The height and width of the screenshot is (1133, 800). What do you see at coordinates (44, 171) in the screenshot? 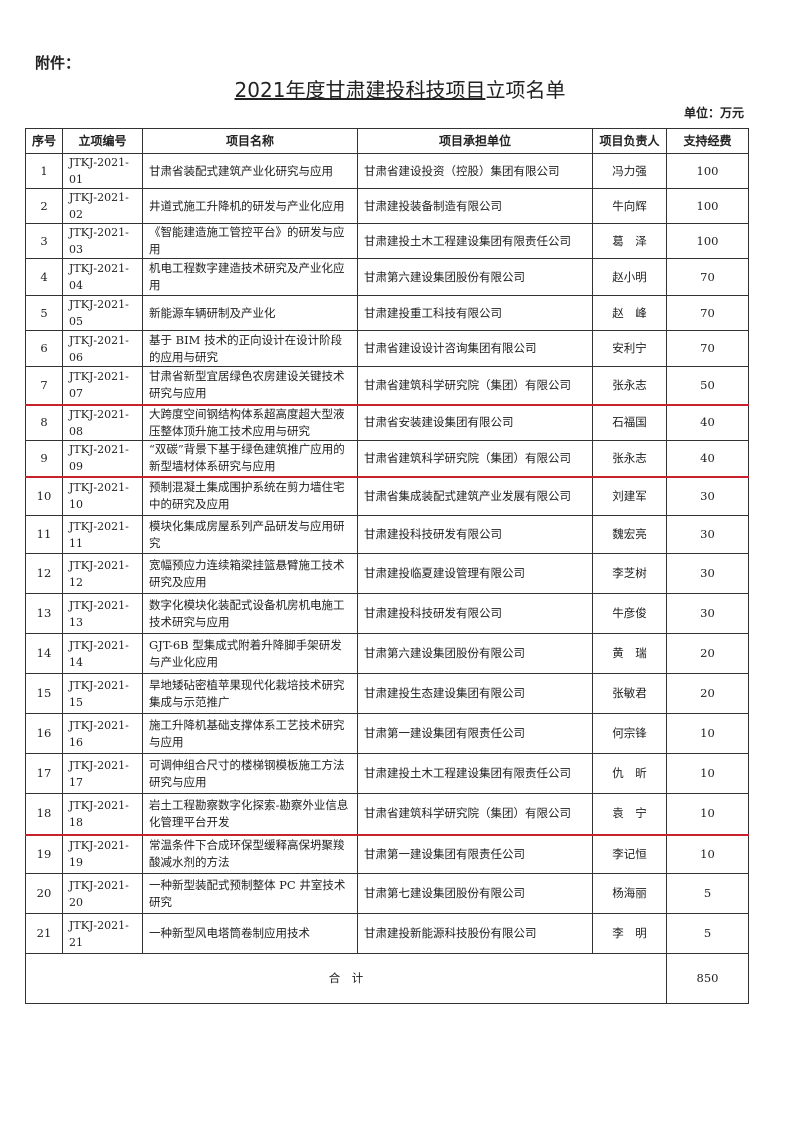
I see `row-no: 1` at bounding box center [44, 171].